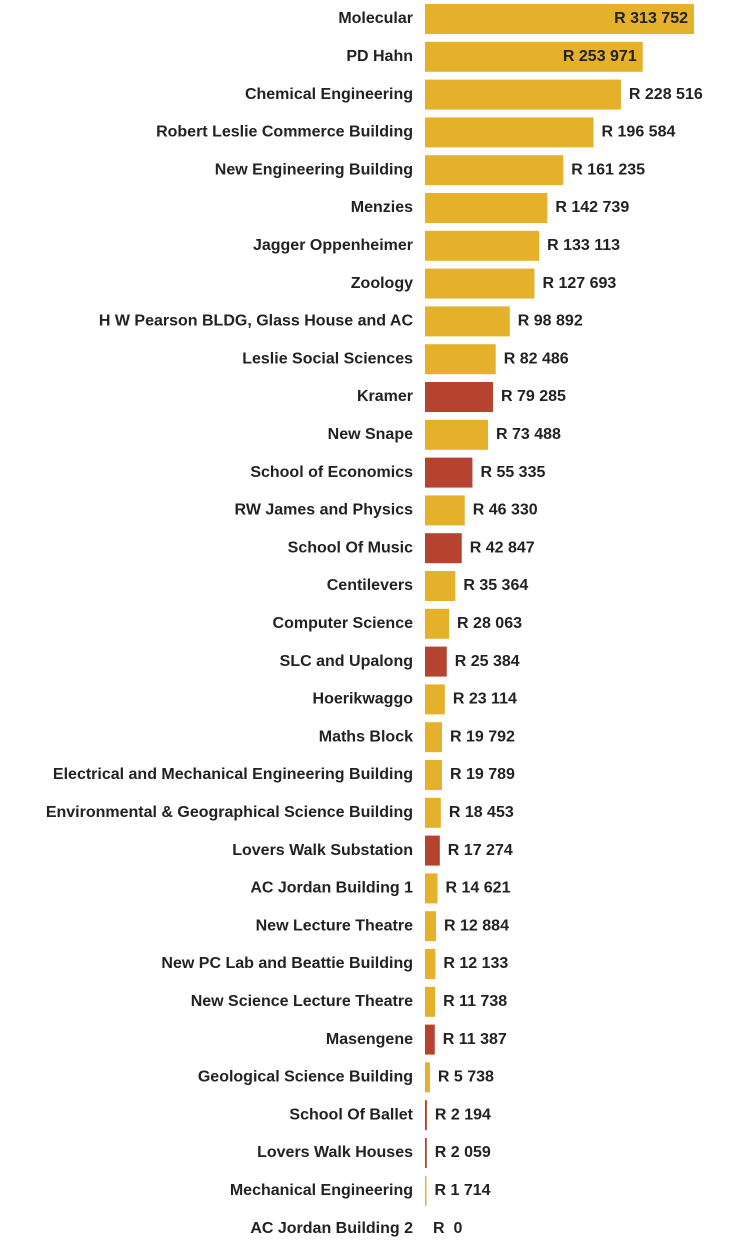  I want to click on value-label: R 228 516, so click(666, 94).